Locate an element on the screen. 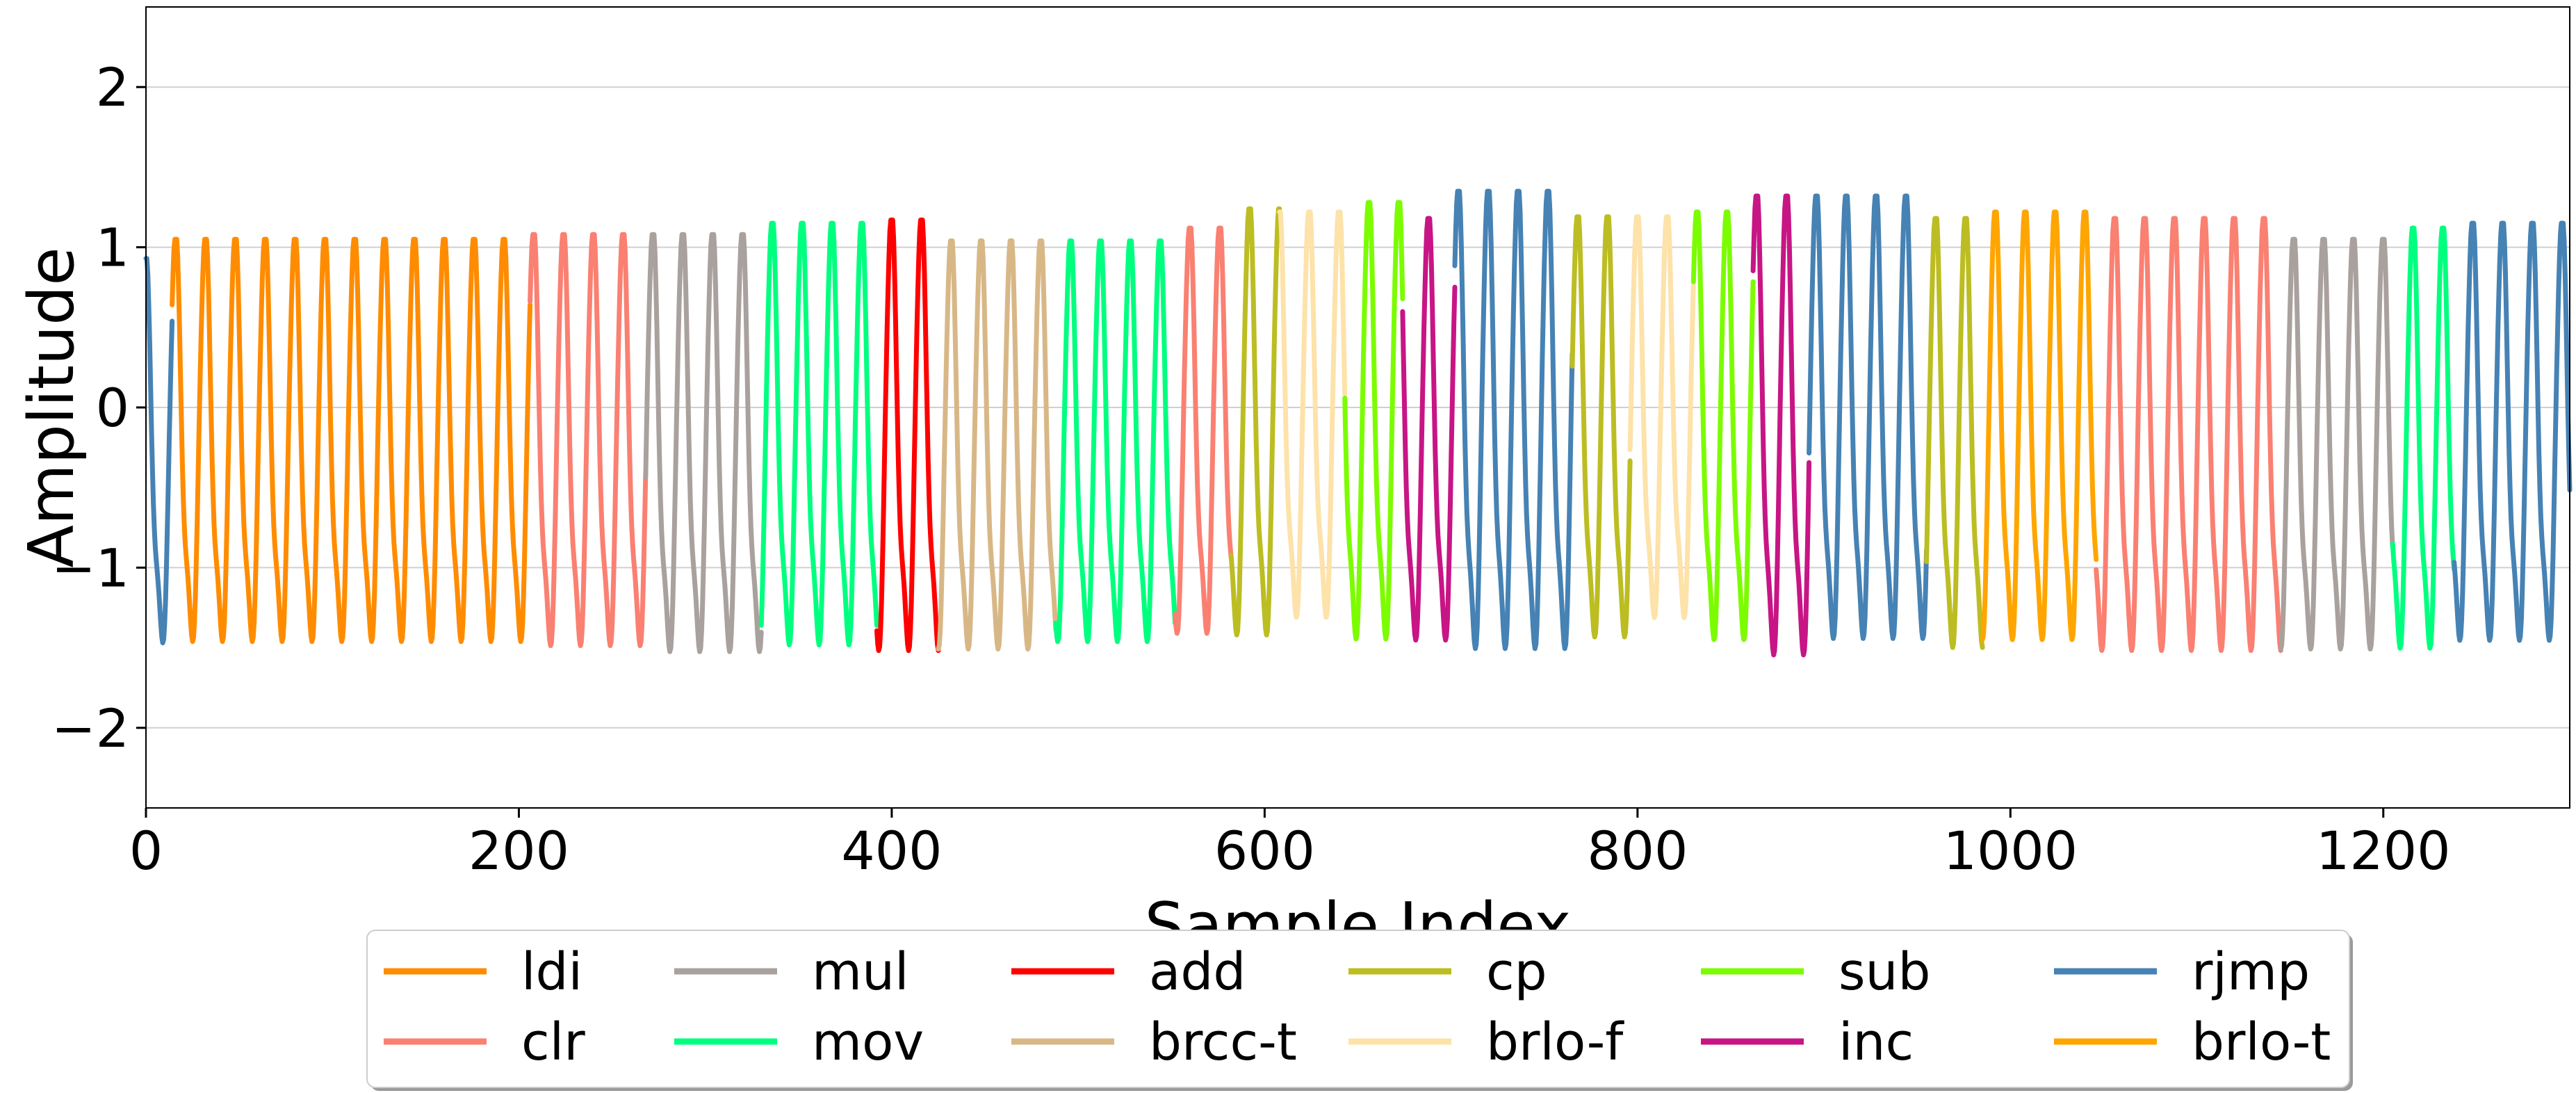 The width and height of the screenshot is (2576, 1093). legend-label-clr: clr is located at coordinates (553, 1042).